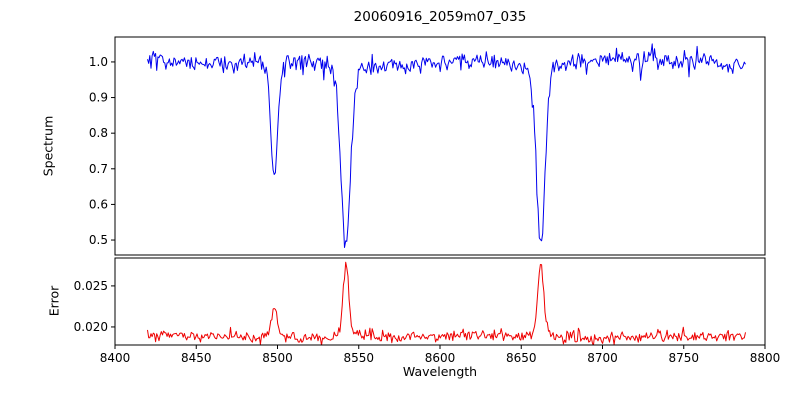 This screenshot has width=800, height=400. I want to click on spectrum-y-tick-label: 0.8, so click(98, 133).